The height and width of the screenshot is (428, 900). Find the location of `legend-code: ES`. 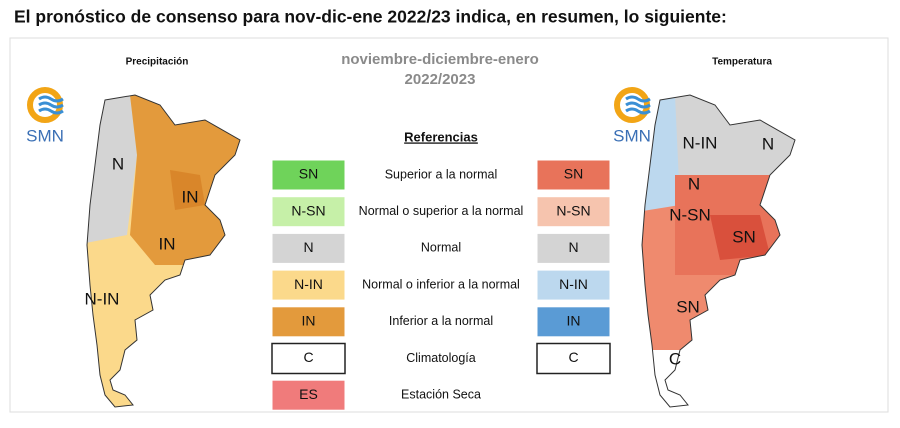

legend-code: ES is located at coordinates (308, 394).